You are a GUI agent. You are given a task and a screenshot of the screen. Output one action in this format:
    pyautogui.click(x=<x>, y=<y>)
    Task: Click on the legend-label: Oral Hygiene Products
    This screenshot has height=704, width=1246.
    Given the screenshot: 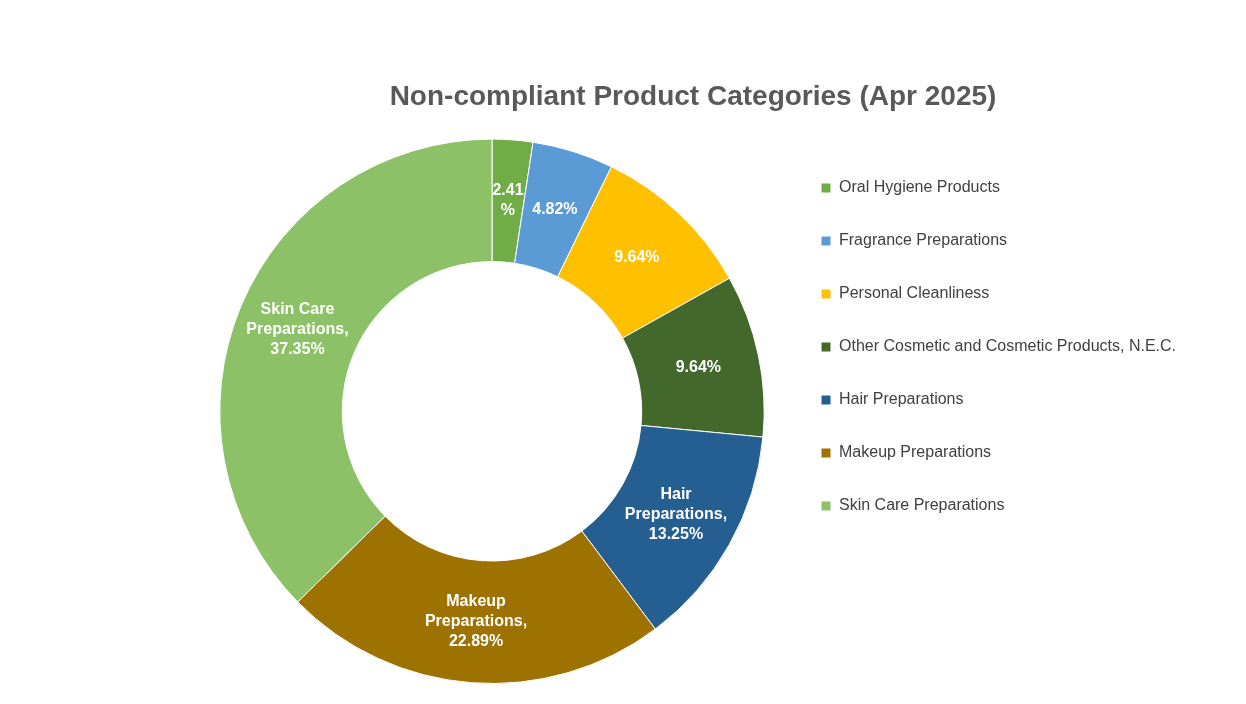 What is the action you would take?
    pyautogui.click(x=919, y=187)
    